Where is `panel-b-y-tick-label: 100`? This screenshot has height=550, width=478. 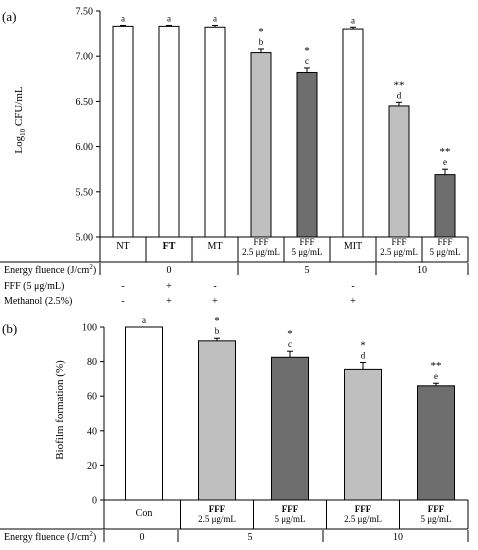
panel-b-y-tick-label: 100 is located at coordinates (89, 328).